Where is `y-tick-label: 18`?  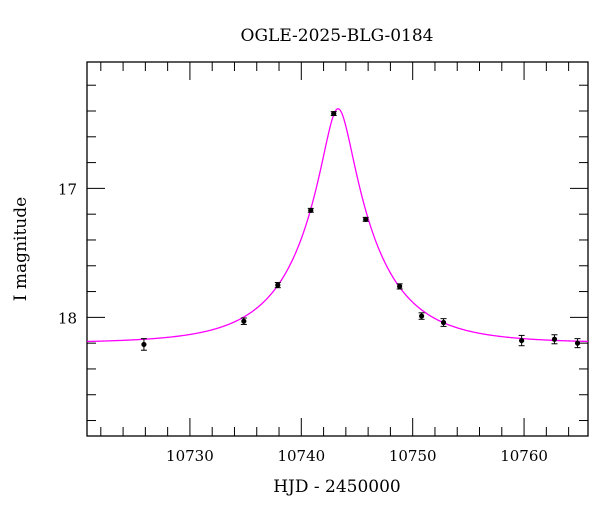 y-tick-label: 18 is located at coordinates (67, 318).